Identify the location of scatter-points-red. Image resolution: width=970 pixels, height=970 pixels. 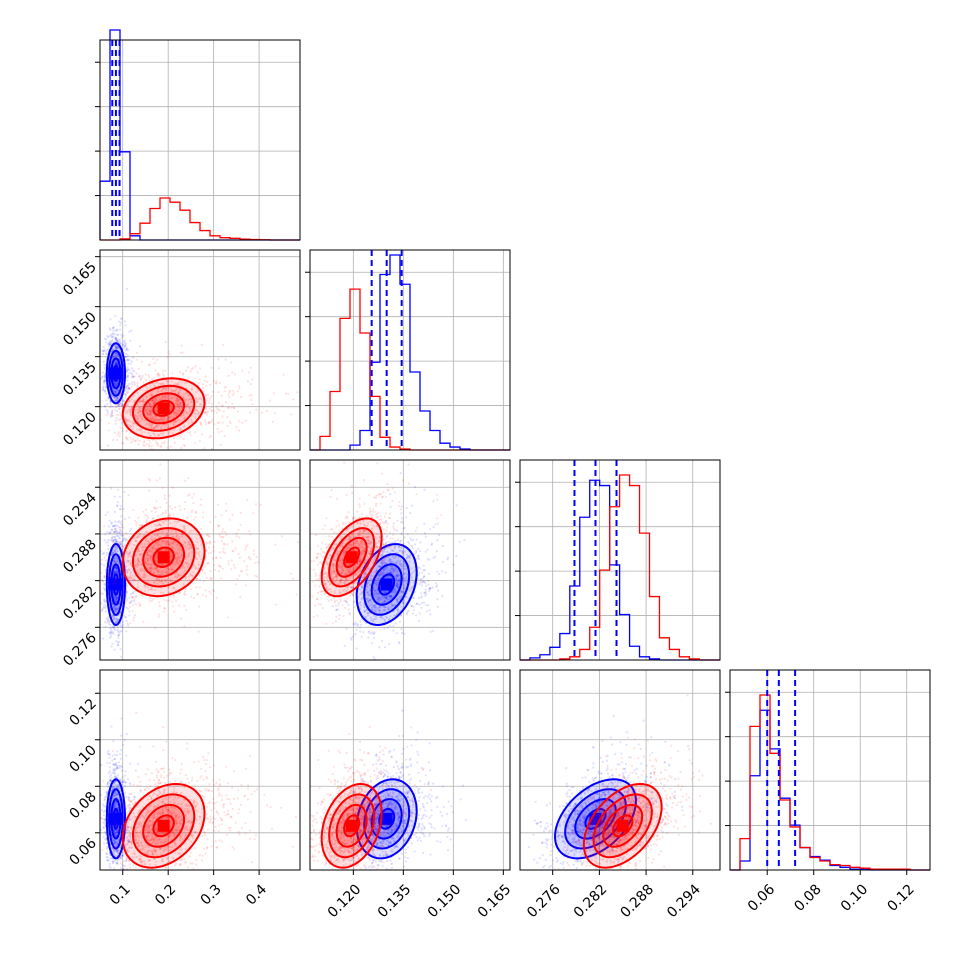
(199, 548).